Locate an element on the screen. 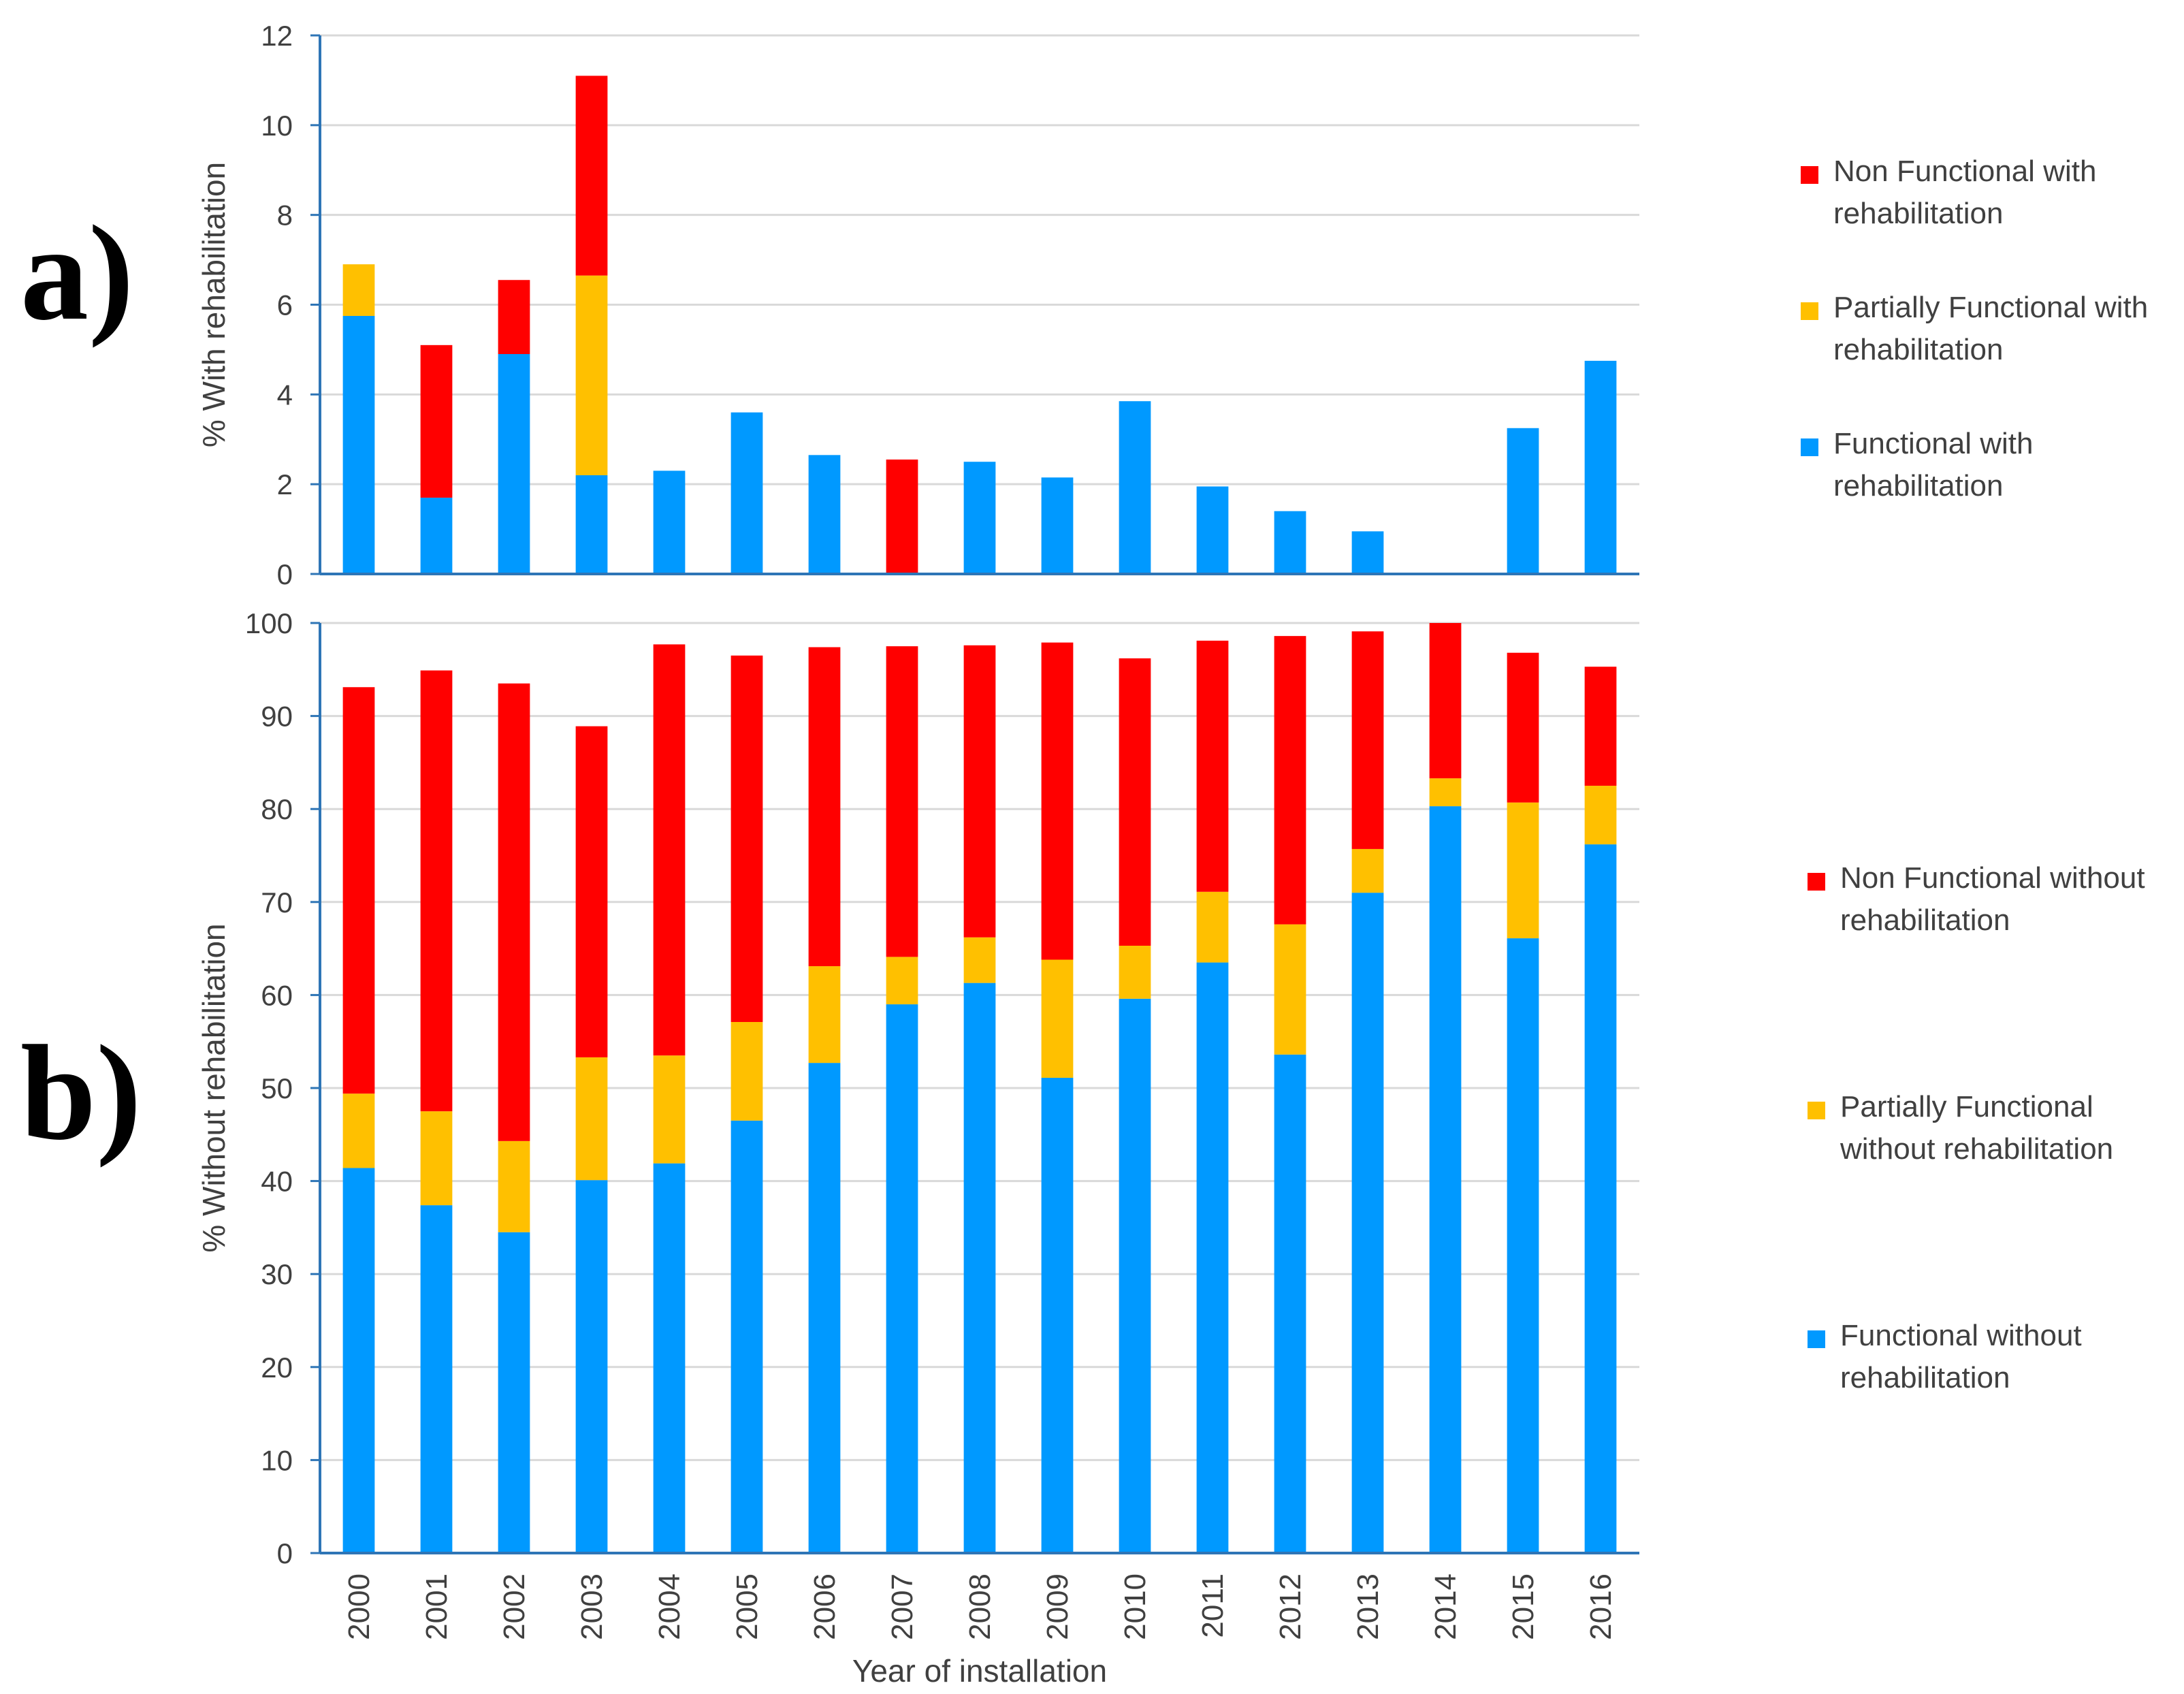 The height and width of the screenshot is (1694, 2184). y-tick-label-b-70: 70 is located at coordinates (277, 902).